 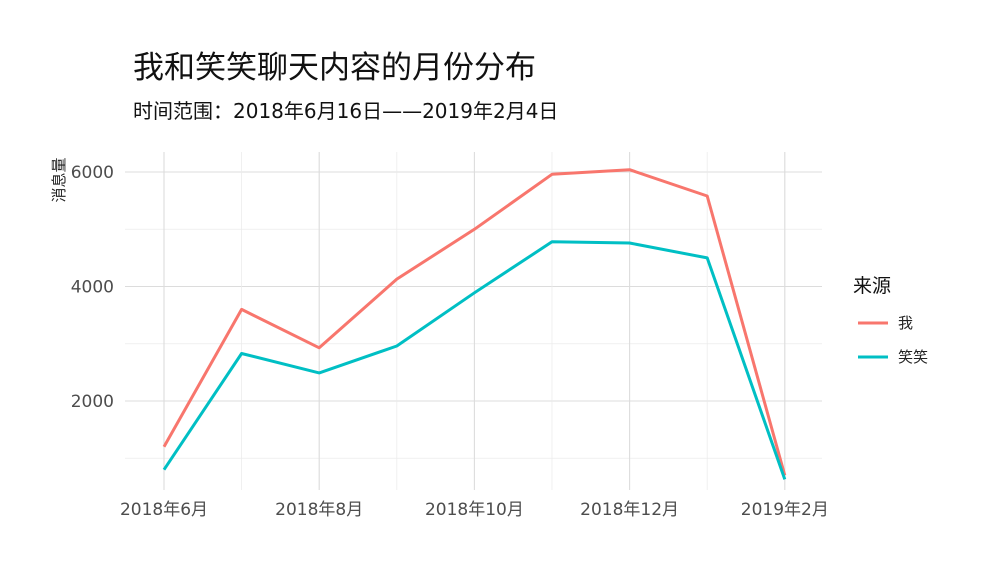 What do you see at coordinates (164, 510) in the screenshot?
I see `x-tick-label: 2018年6月` at bounding box center [164, 510].